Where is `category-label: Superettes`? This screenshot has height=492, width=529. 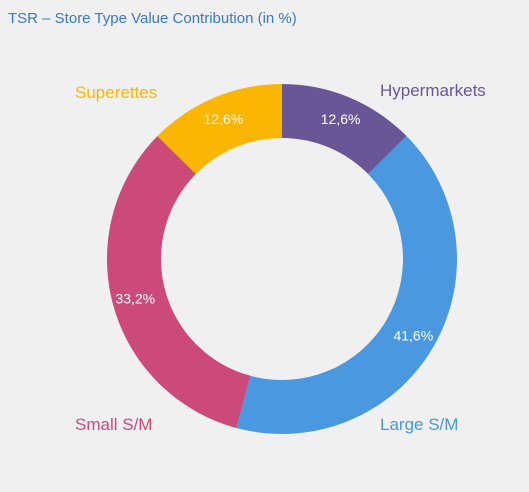 category-label: Superettes is located at coordinates (116, 92).